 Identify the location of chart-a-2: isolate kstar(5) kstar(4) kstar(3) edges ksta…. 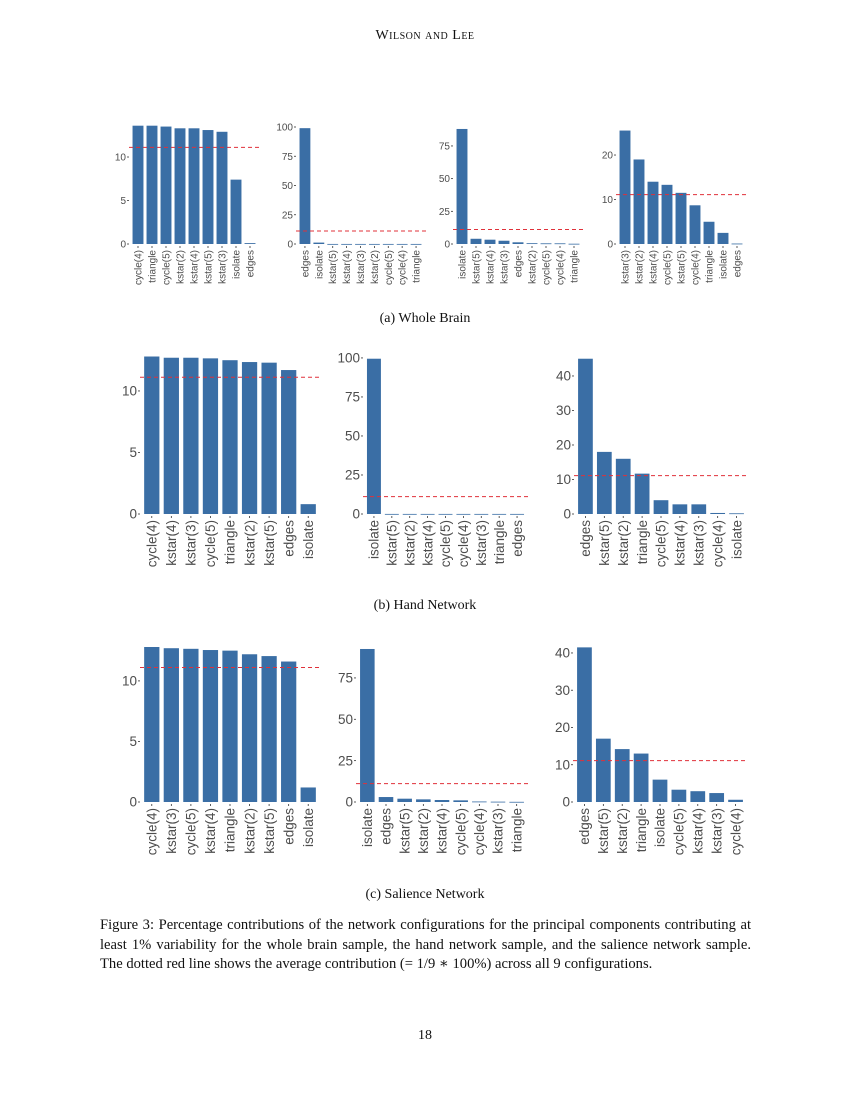
(511, 206).